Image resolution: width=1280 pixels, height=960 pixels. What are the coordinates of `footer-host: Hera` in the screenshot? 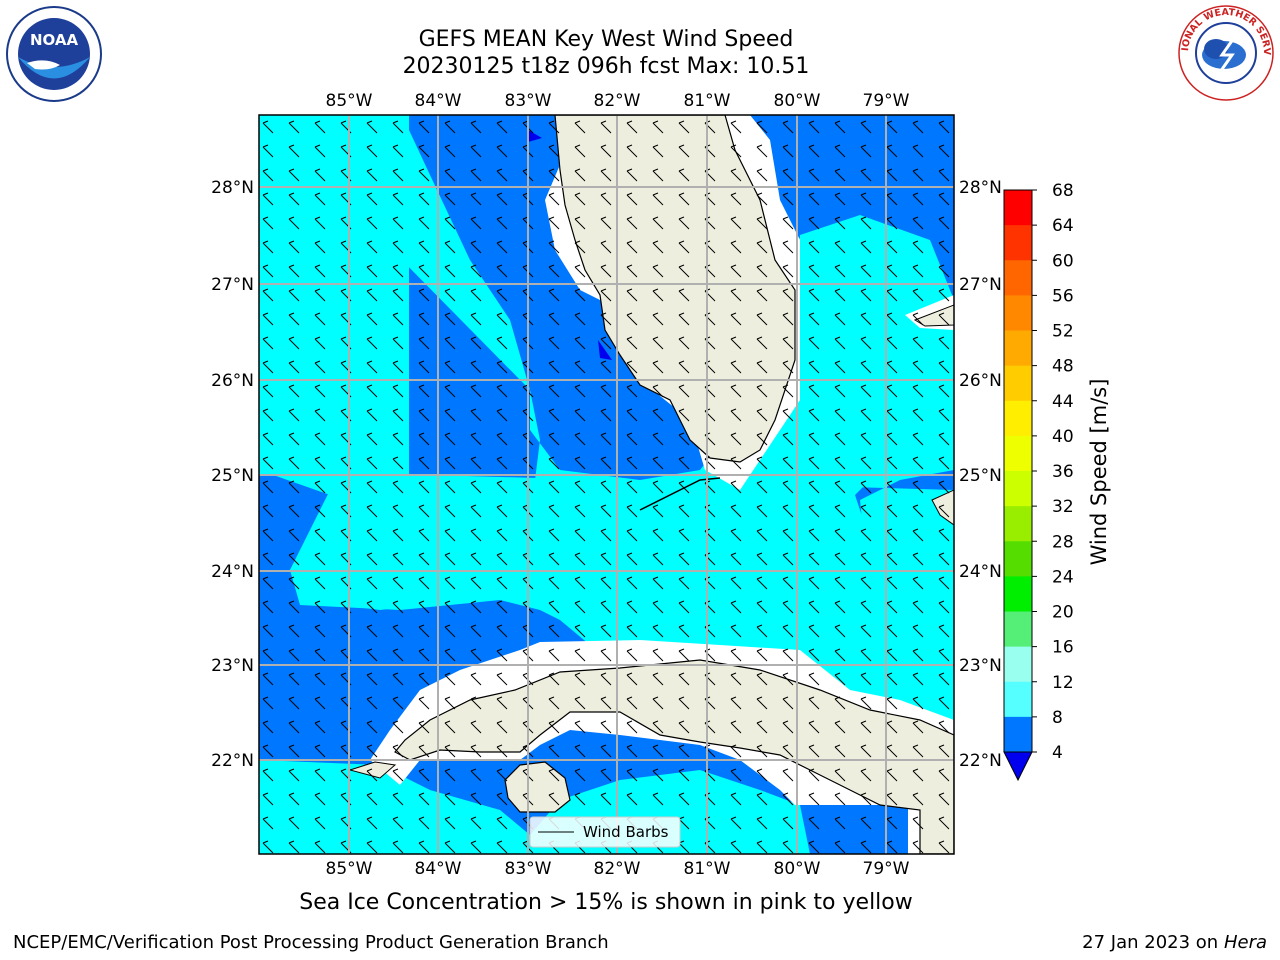 It's located at (1245, 942).